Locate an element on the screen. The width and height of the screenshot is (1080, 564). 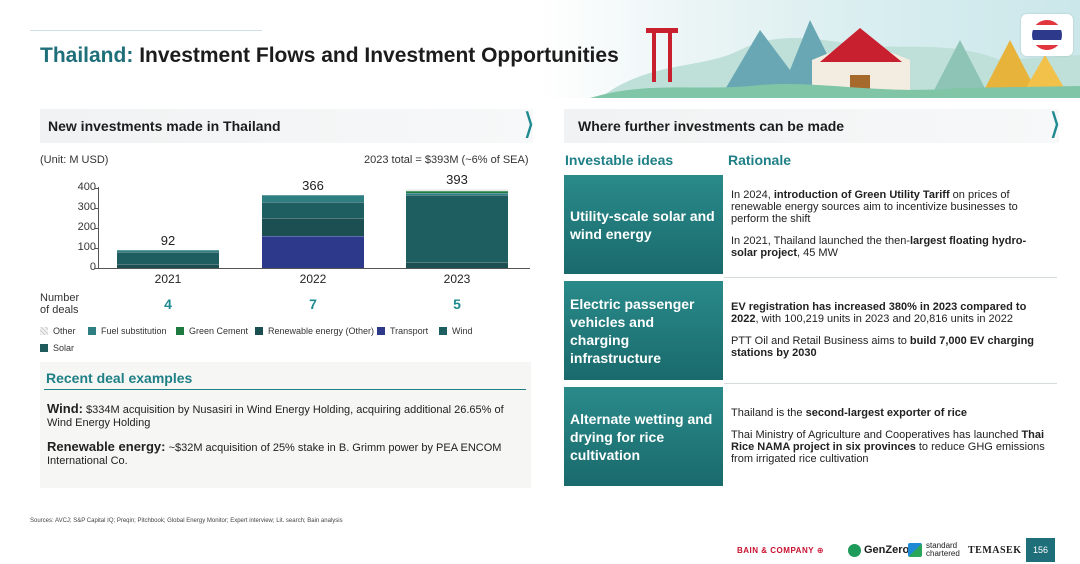
x-tick-label: 2021 is located at coordinates (168, 279).